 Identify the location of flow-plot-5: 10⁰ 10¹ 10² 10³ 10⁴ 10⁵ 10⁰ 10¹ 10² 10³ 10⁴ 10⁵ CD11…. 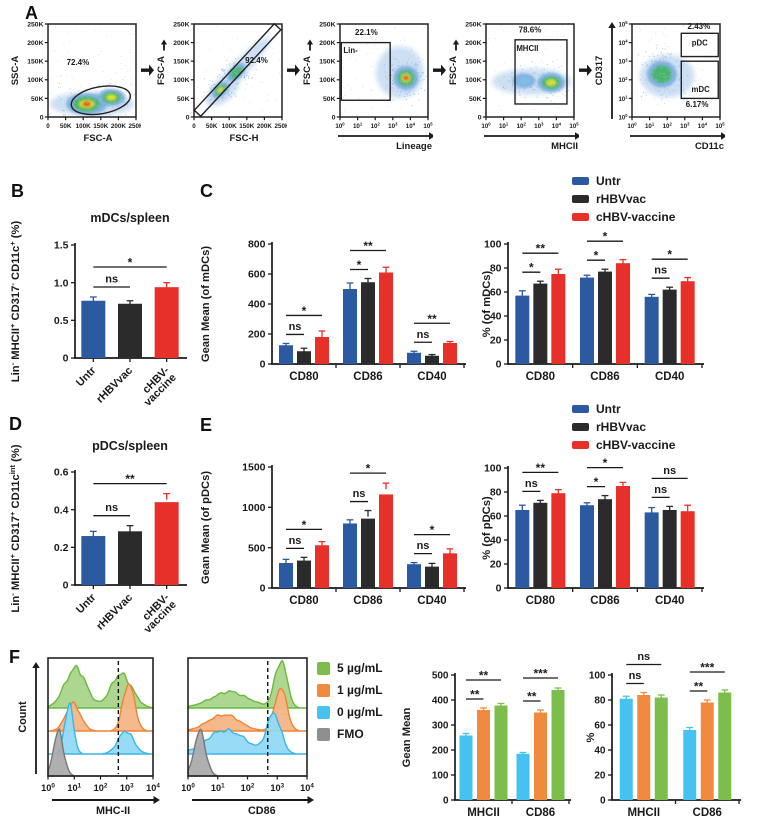
(659, 86).